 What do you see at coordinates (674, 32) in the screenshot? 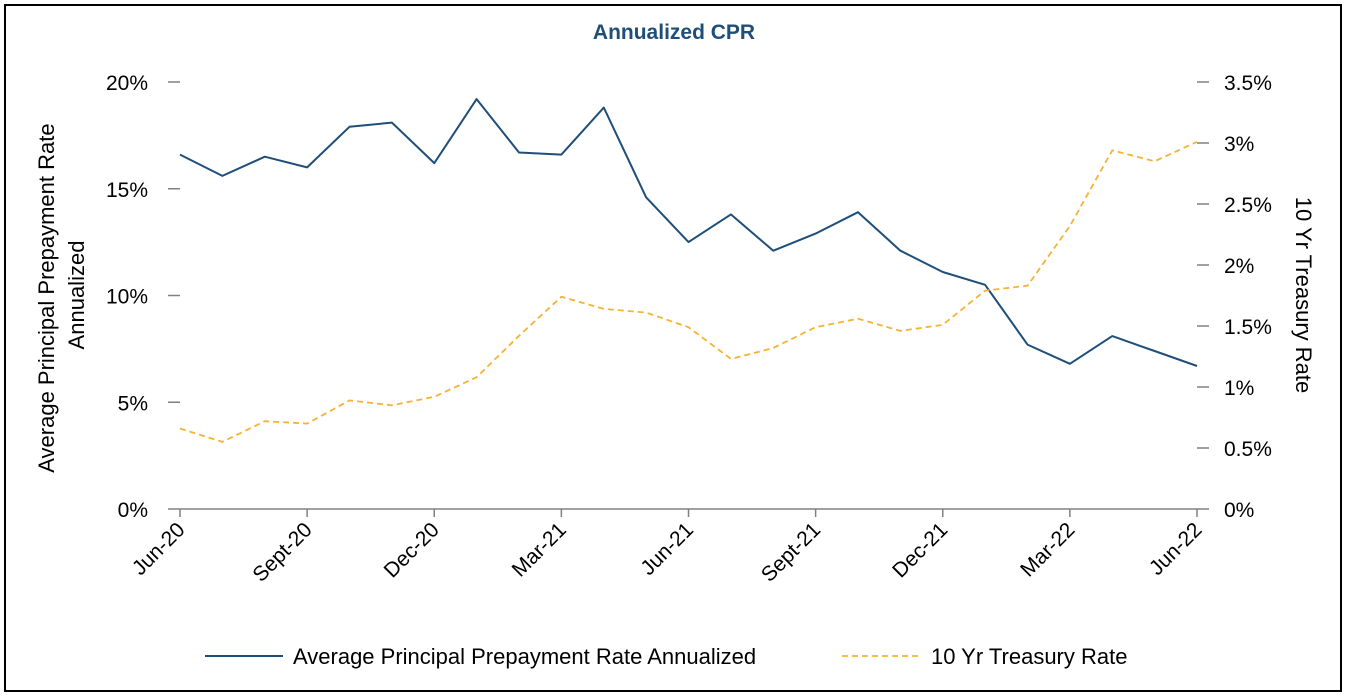
I see `chart-title: Annualized CPR` at bounding box center [674, 32].